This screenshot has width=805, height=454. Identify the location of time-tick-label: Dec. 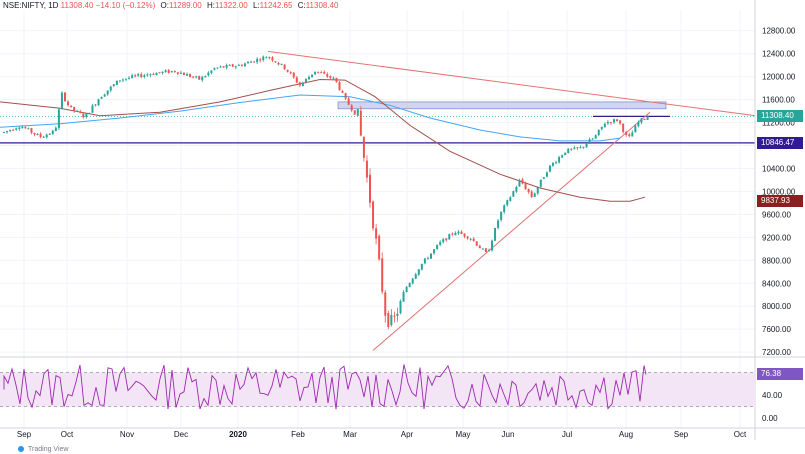
(181, 434).